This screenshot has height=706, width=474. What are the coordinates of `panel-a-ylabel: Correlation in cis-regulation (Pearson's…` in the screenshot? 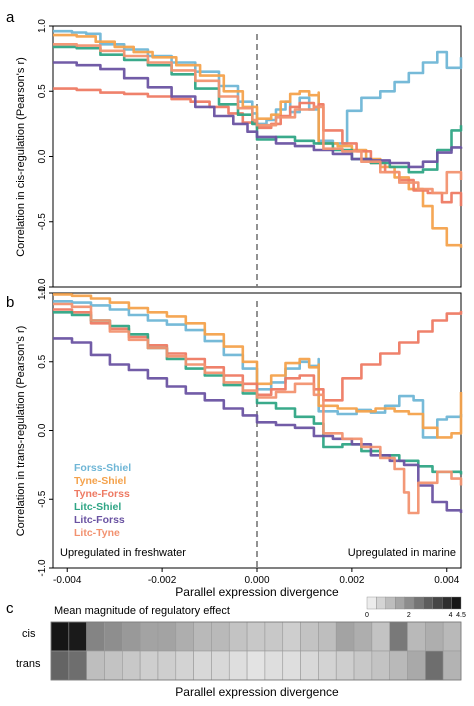 It's located at (21, 157).